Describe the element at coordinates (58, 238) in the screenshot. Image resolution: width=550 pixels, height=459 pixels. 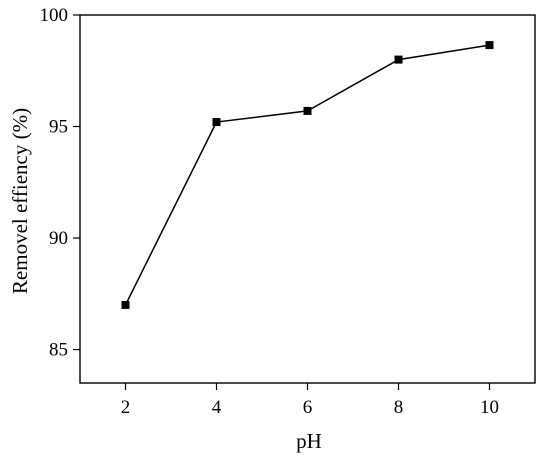
I see `y-tick-label: 90` at that location.